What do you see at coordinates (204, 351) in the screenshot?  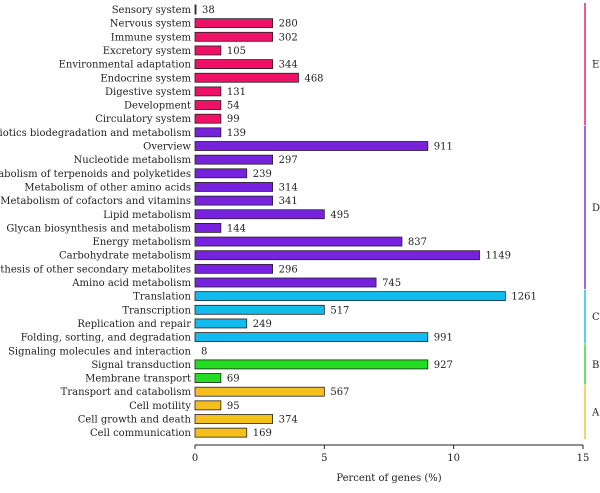 I see `value-label: 8` at bounding box center [204, 351].